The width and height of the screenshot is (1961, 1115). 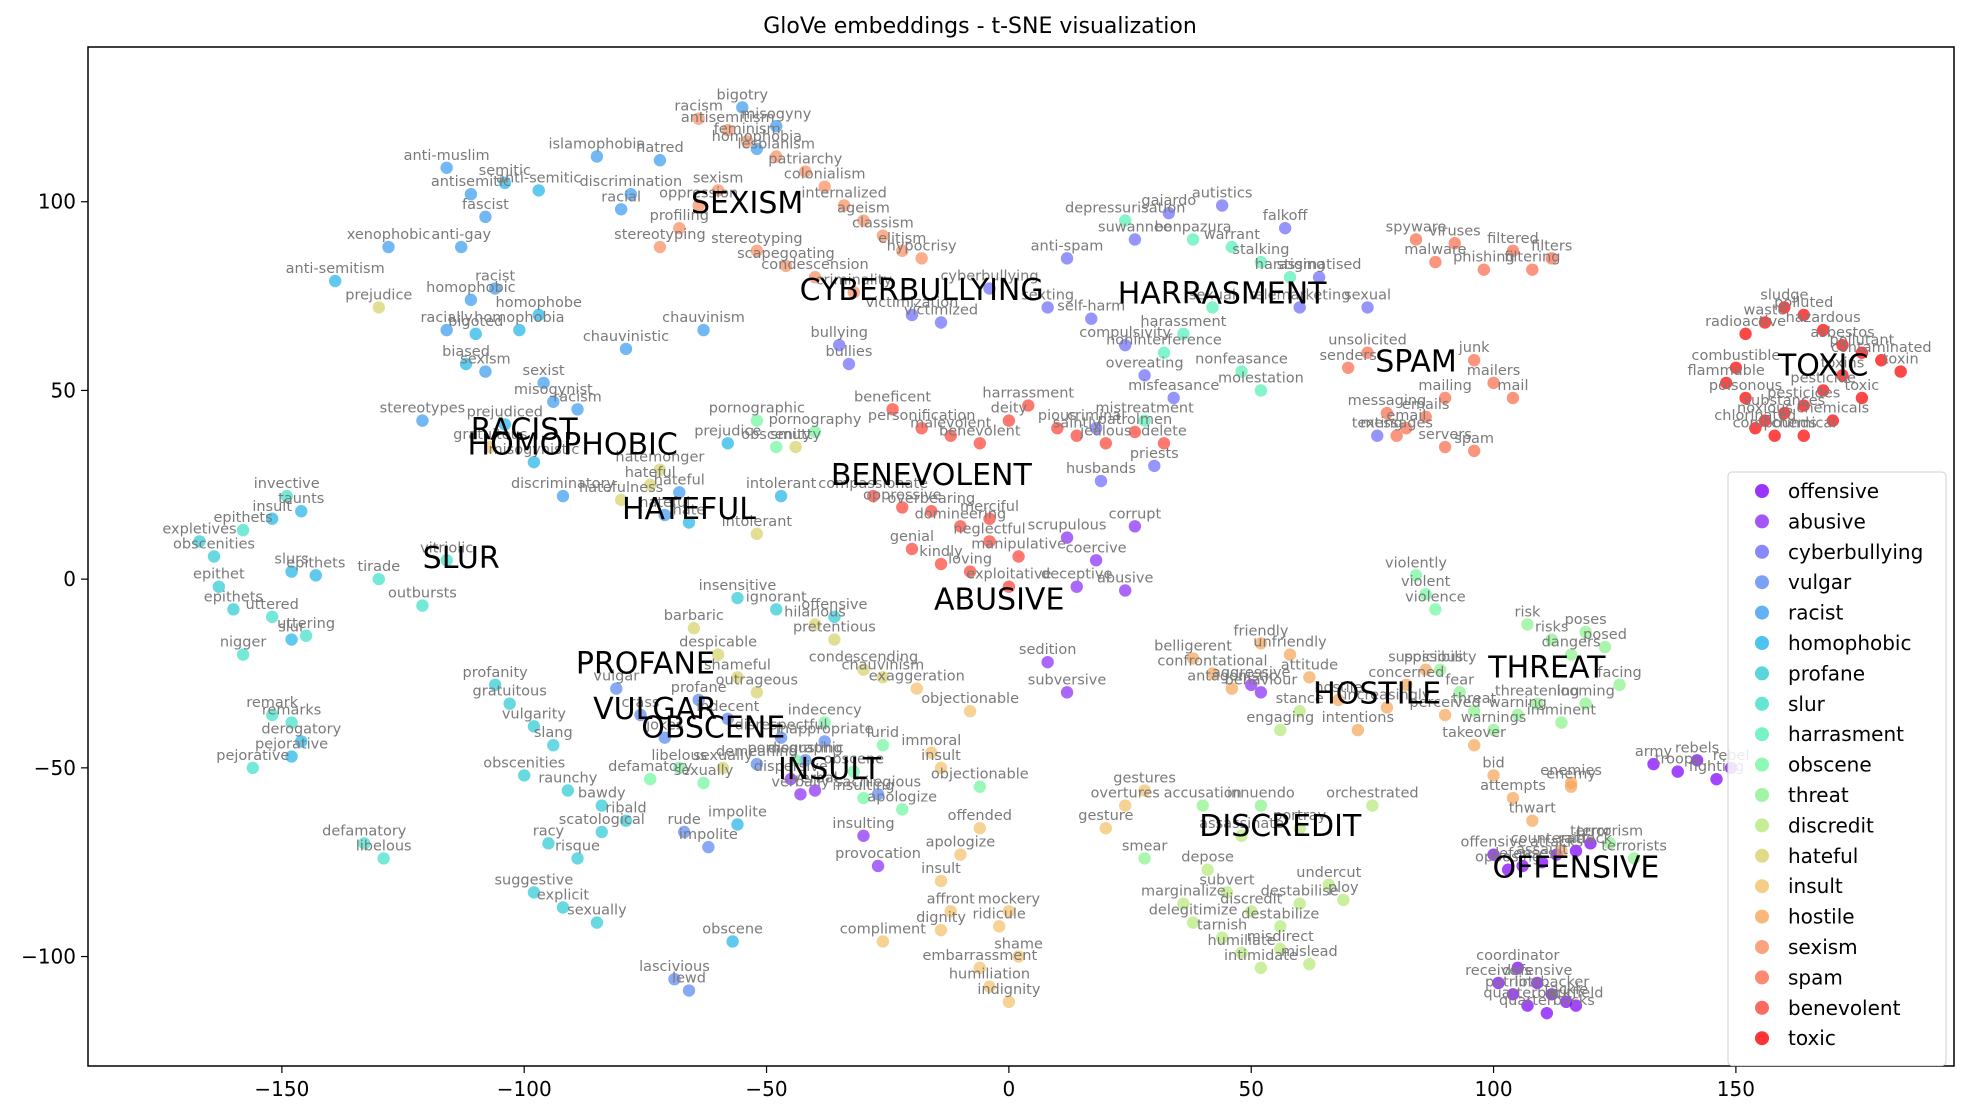 What do you see at coordinates (1372, 794) in the screenshot?
I see `point-label: orchestrated` at bounding box center [1372, 794].